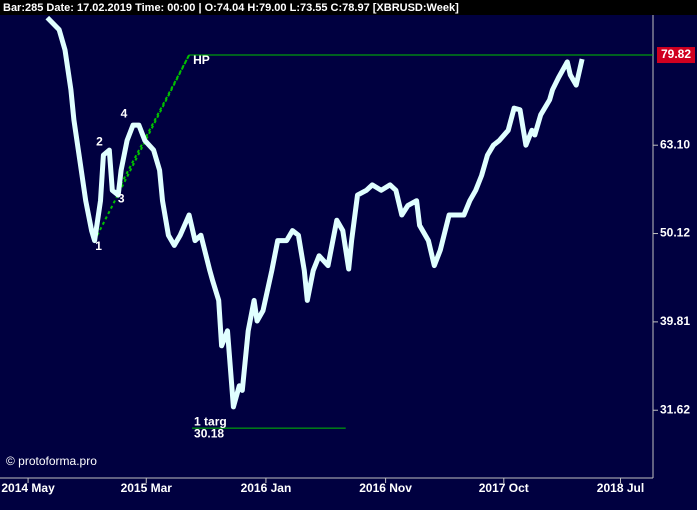 The height and width of the screenshot is (510, 697). I want to click on x-tick-label: 2015 Mar, so click(147, 488).